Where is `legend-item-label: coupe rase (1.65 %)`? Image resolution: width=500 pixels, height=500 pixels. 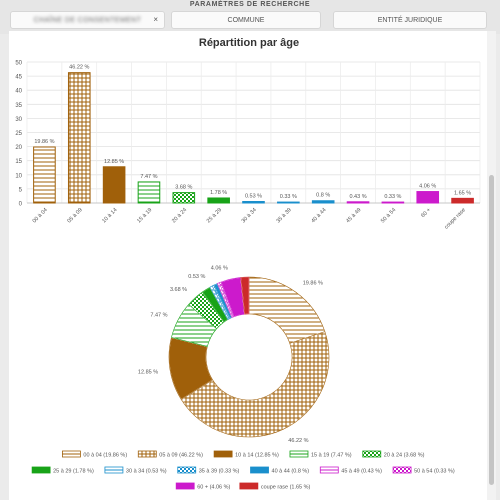
legend-item-label: coupe rase (1.65 %) is located at coordinates (286, 488).